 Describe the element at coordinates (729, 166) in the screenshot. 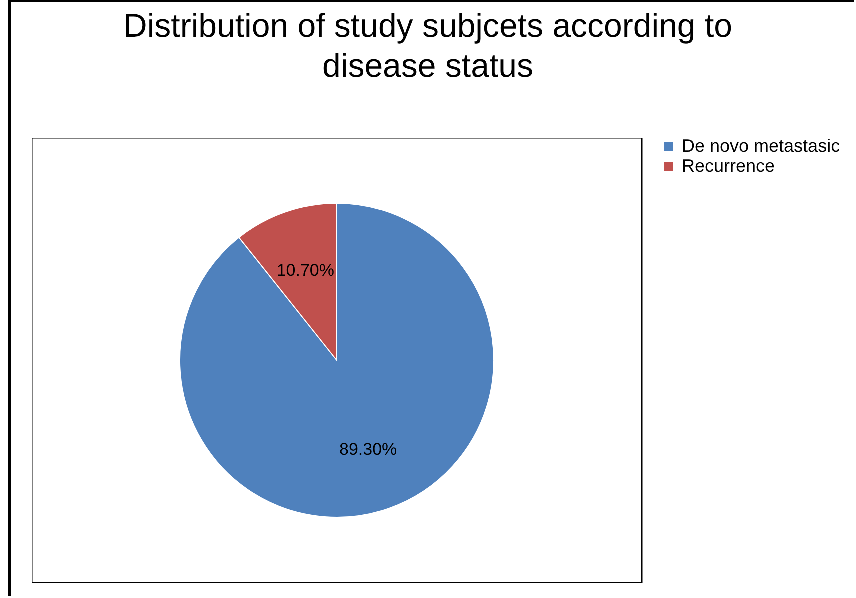

I see `legend-label: Recurrence` at that location.